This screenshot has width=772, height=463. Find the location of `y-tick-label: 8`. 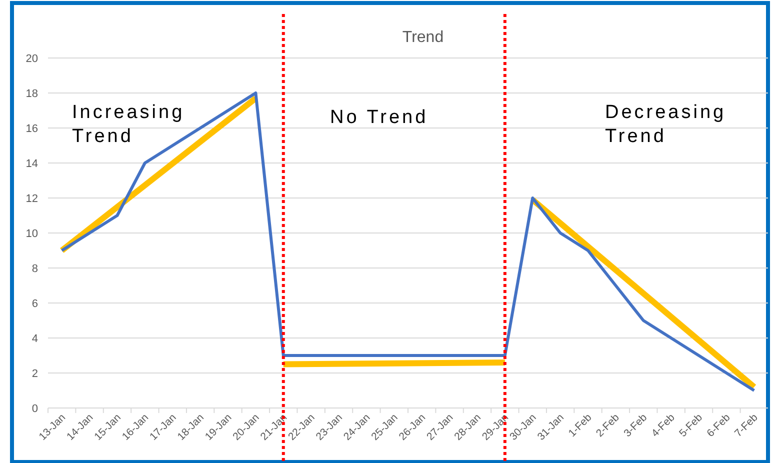

y-tick-label: 8 is located at coordinates (35, 269).